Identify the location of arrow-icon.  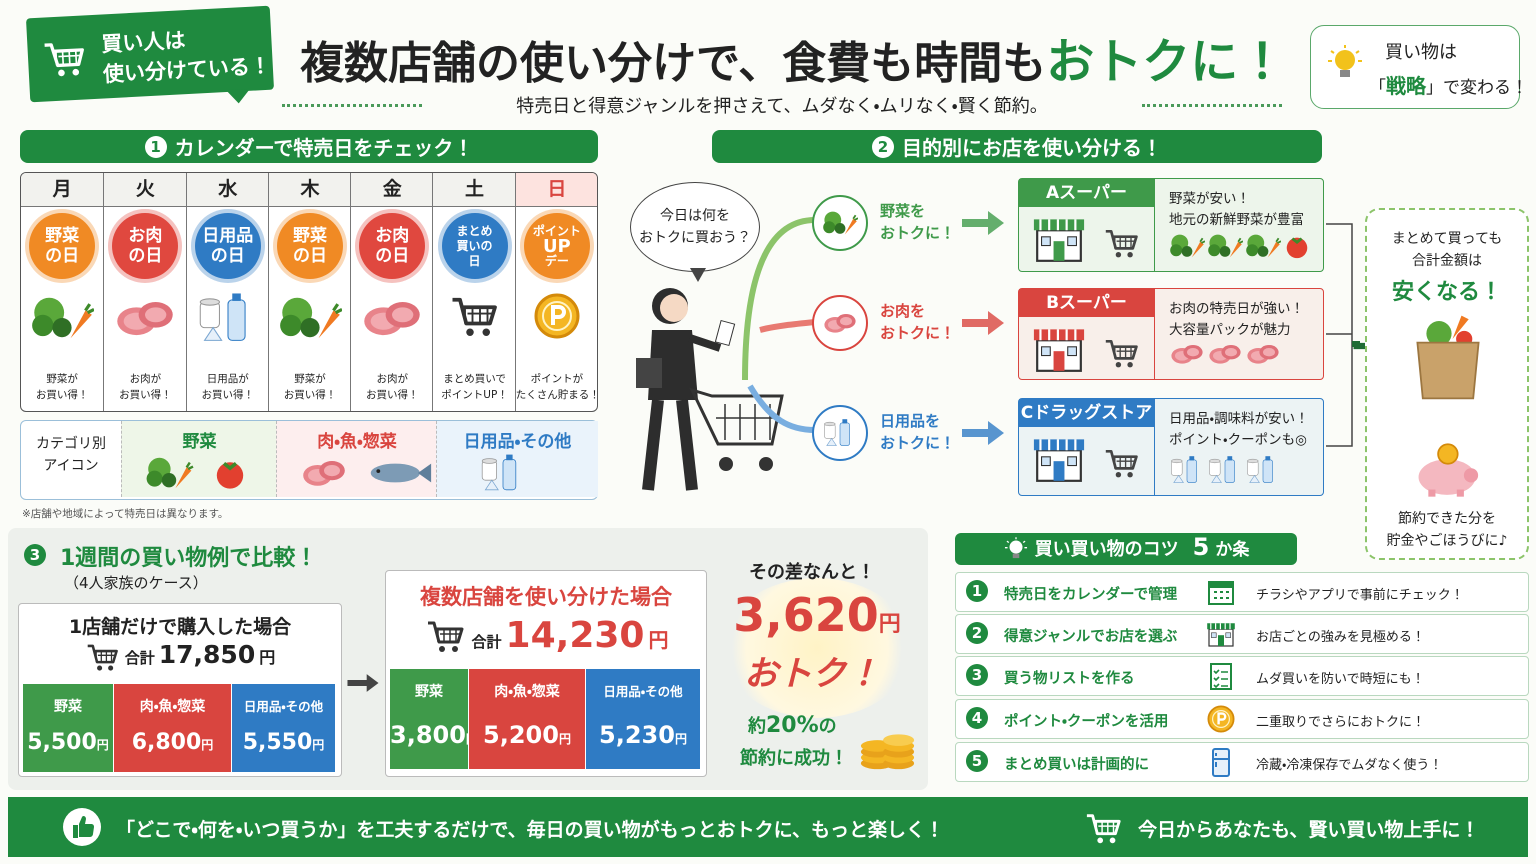
(983, 223).